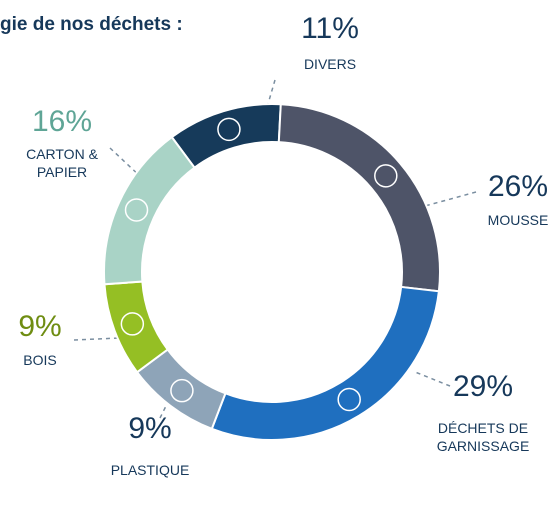  Describe the element at coordinates (483, 437) in the screenshot. I see `category-label: DÉCHETS DE GARNISSAGE` at that location.